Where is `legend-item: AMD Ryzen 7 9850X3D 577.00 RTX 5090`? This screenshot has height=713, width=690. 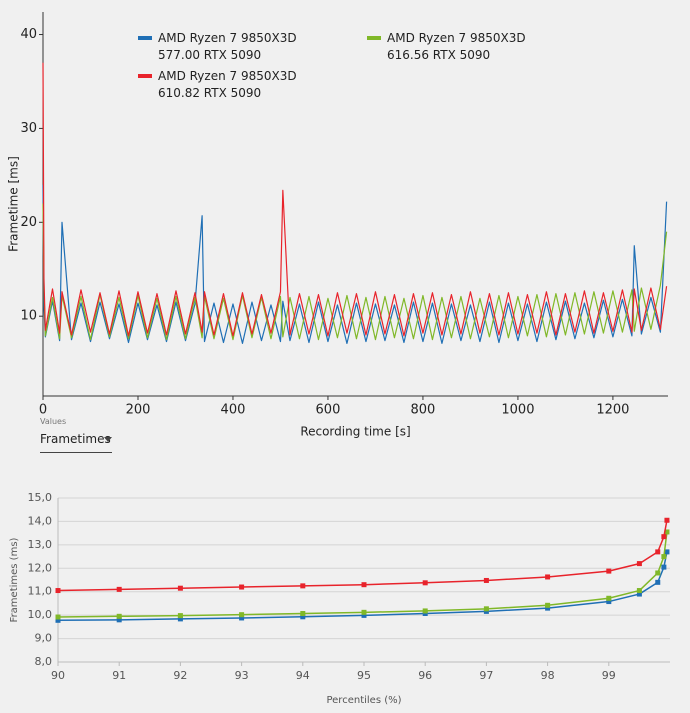
legend-item: AMD Ryzen 7 9850X3D 577.00 RTX 5090 is located at coordinates (217, 47).